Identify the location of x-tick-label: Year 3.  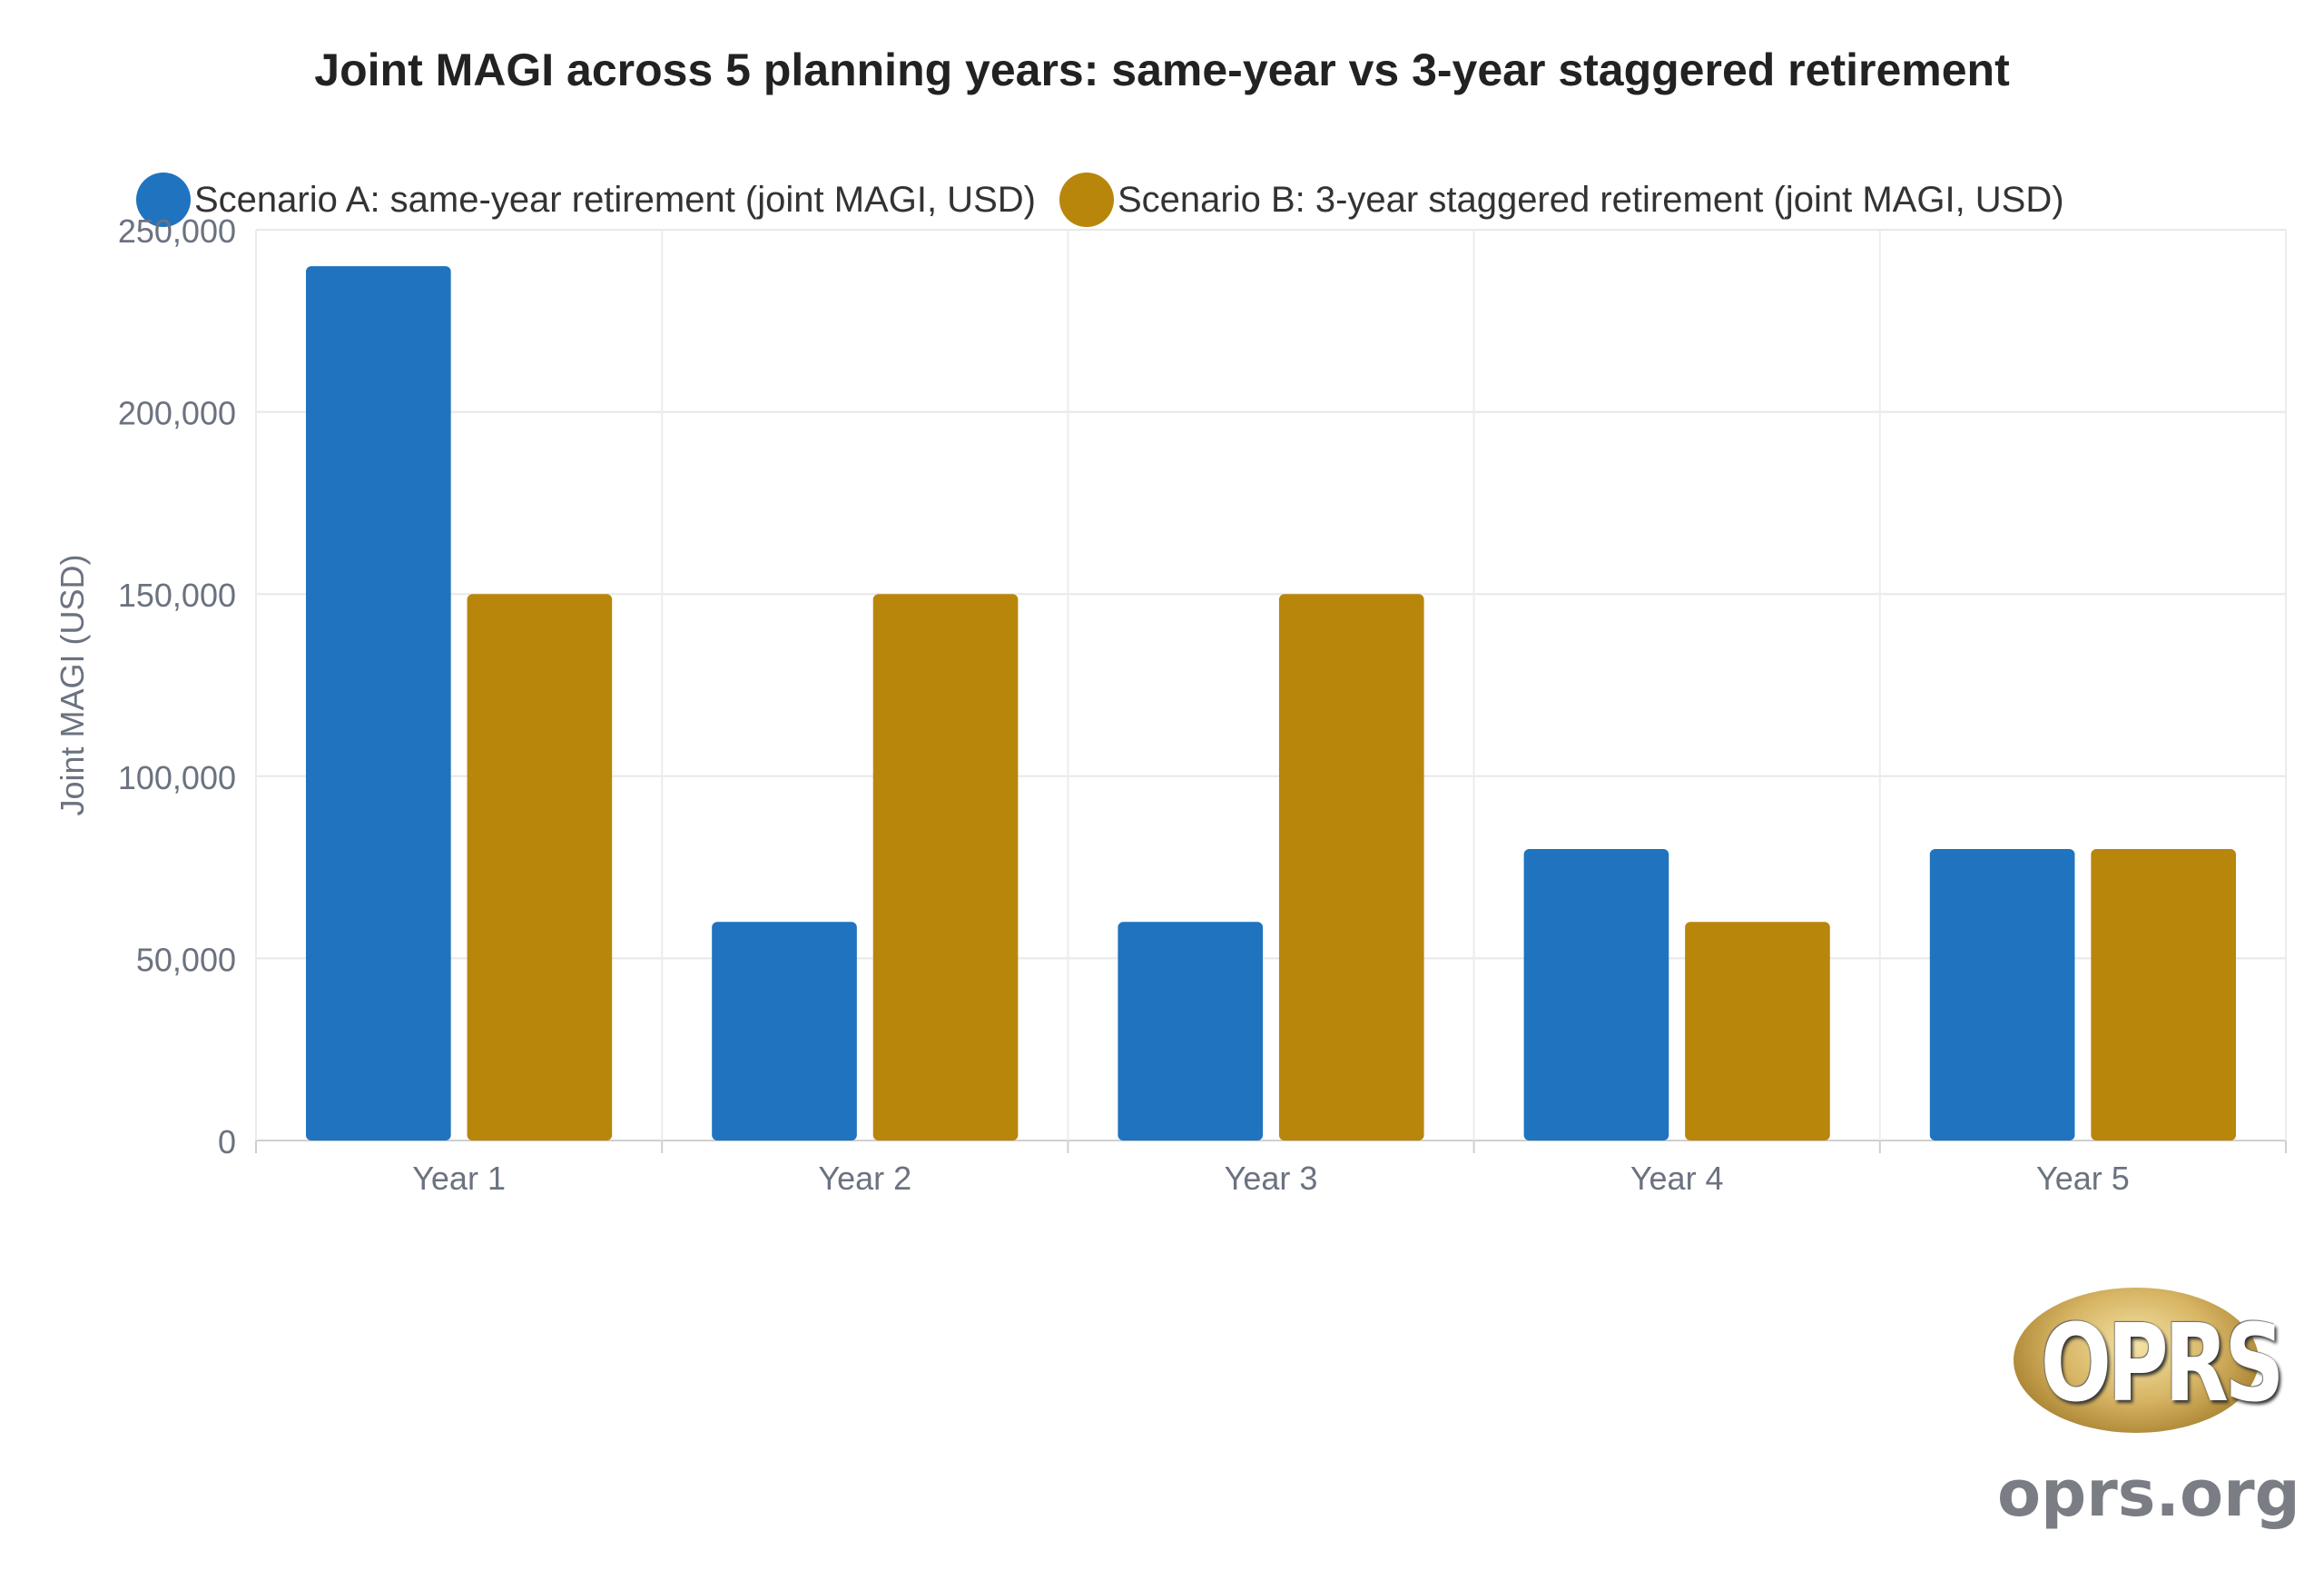
(1271, 1178).